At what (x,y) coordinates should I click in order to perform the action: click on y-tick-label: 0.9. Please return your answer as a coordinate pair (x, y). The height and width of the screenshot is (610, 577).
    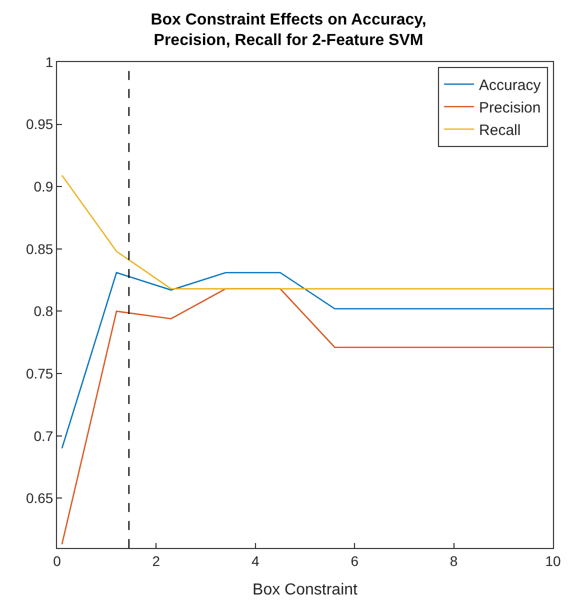
    Looking at the image, I should click on (44, 186).